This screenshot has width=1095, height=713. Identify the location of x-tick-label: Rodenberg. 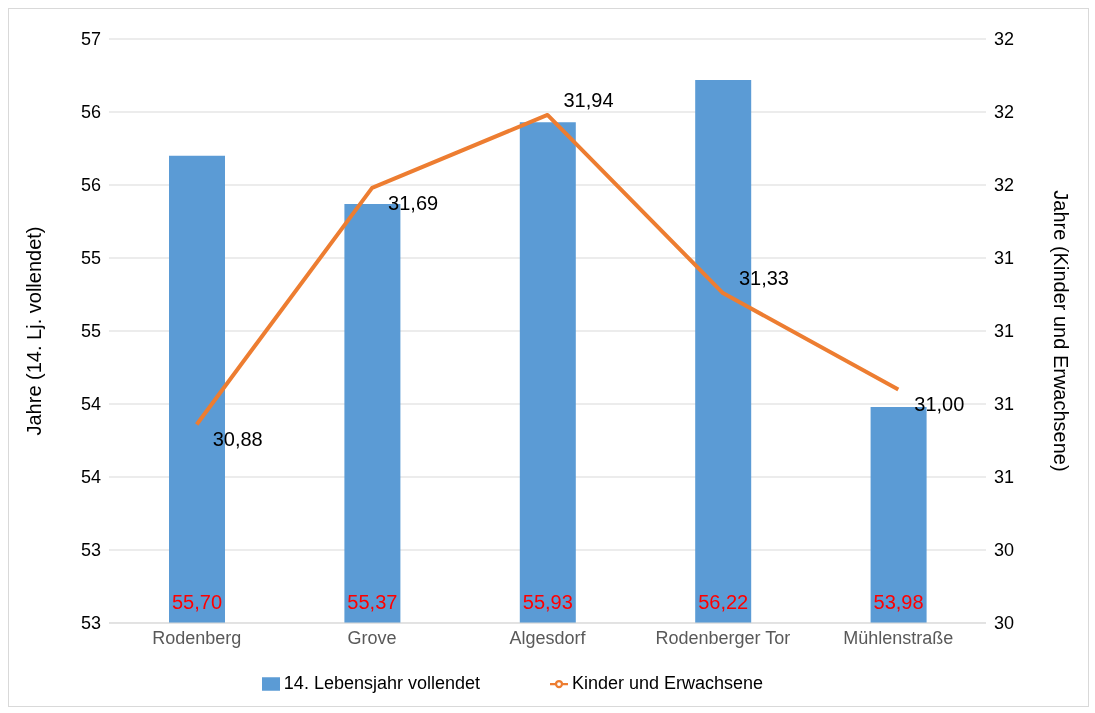
(197, 637).